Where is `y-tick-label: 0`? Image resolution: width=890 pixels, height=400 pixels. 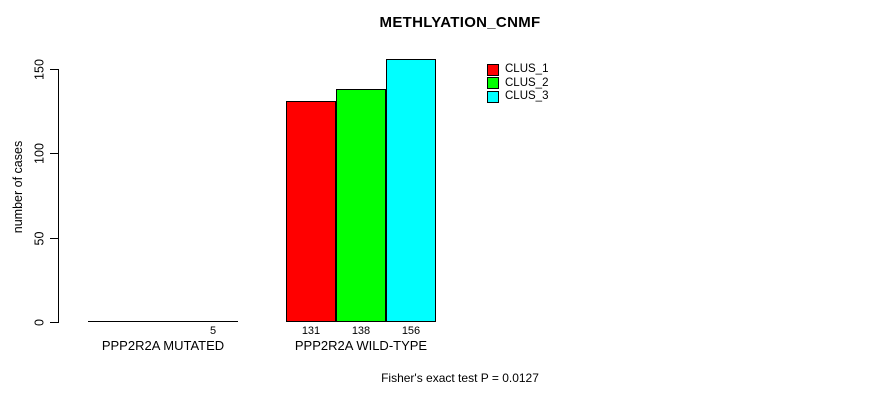
y-tick-label: 0 is located at coordinates (39, 322).